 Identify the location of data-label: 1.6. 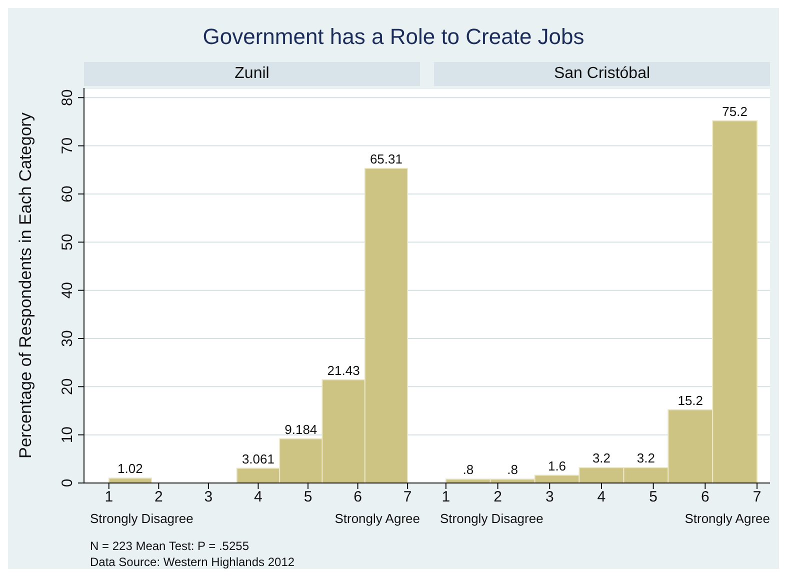
(557, 466).